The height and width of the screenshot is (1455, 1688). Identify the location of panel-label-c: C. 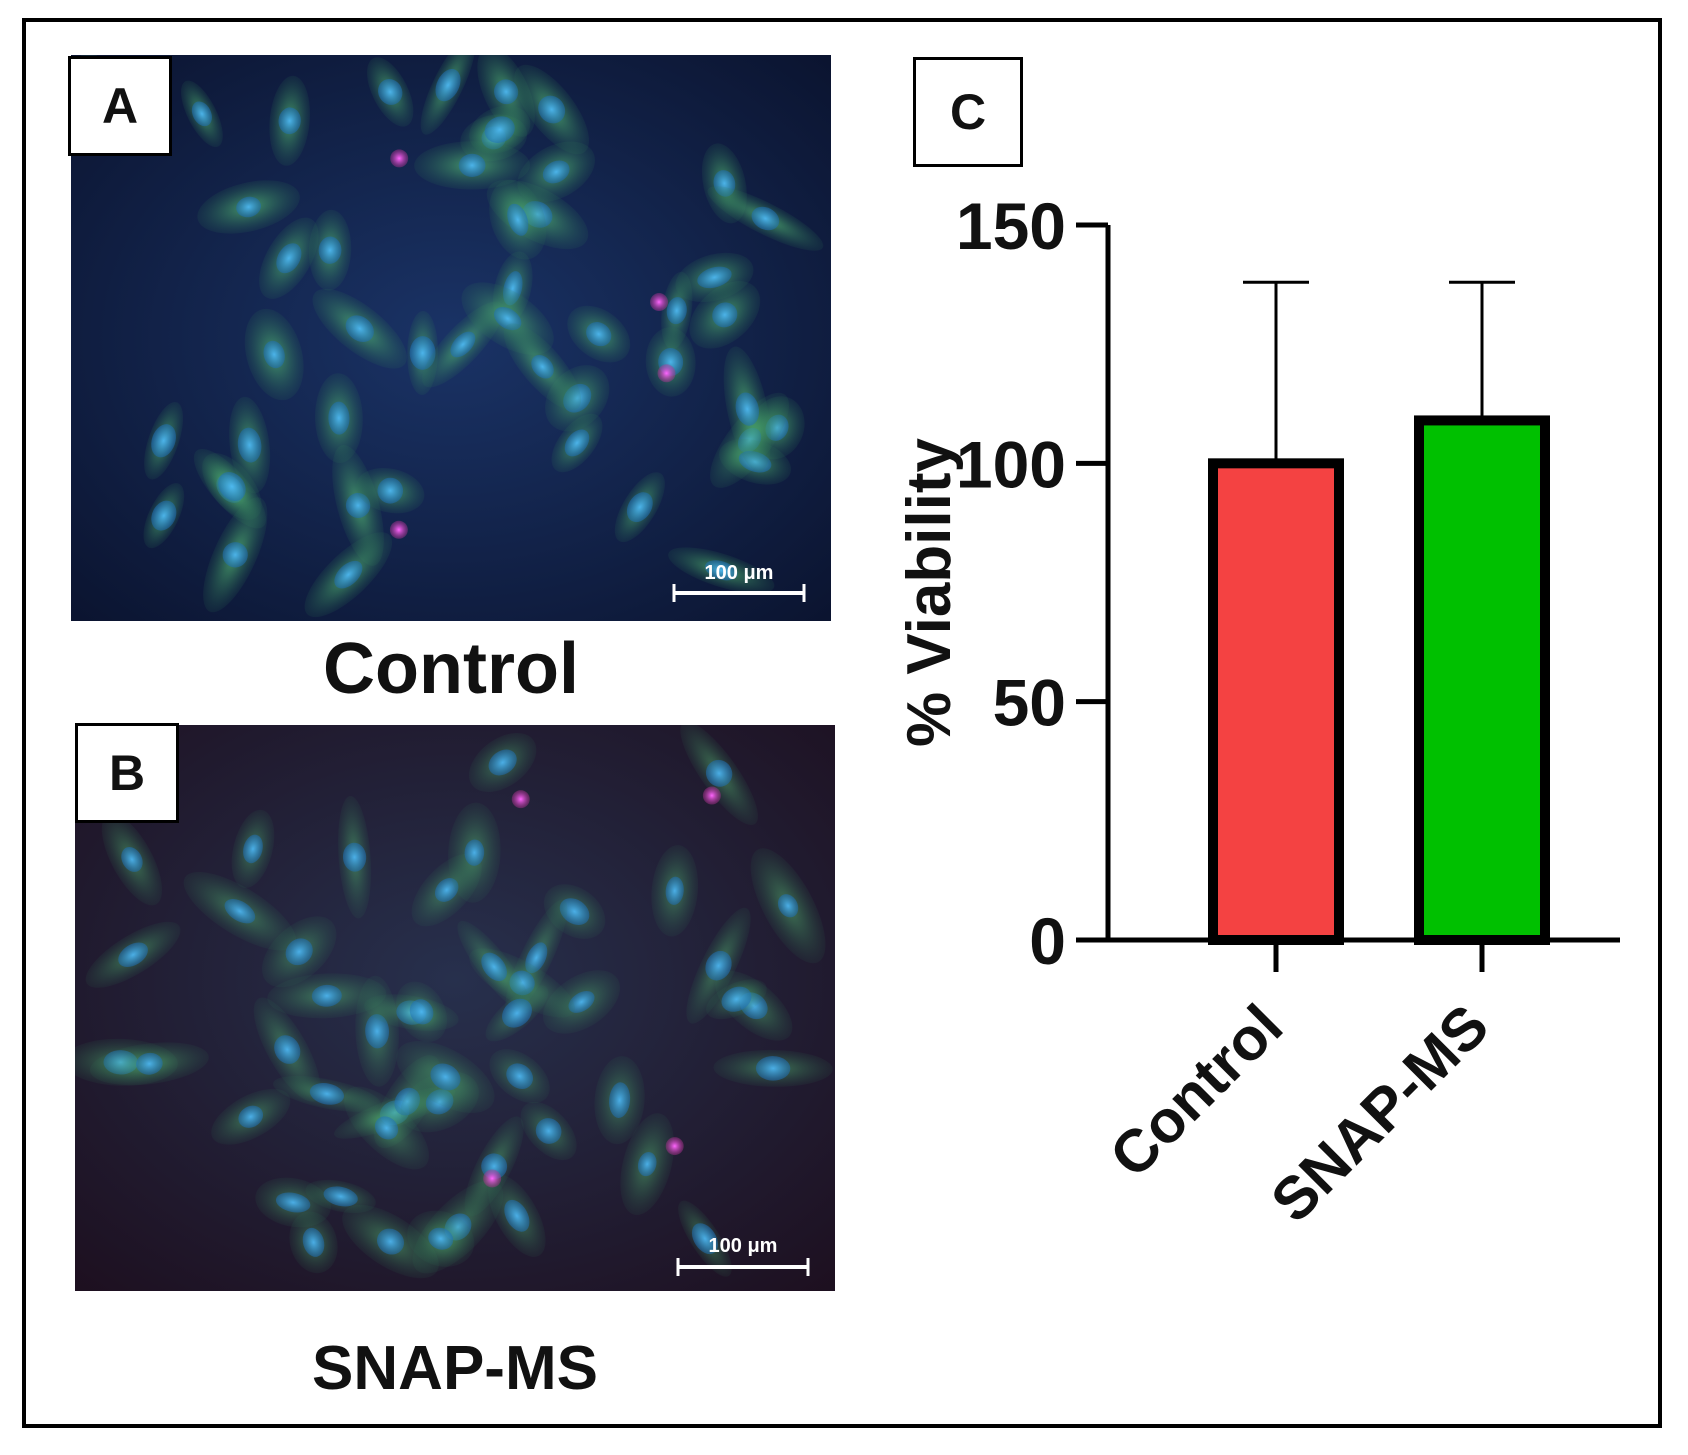
(968, 112).